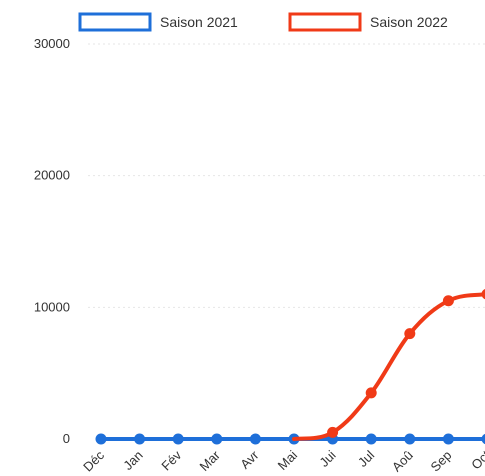  I want to click on x-tick-label: Aoû, so click(402, 461).